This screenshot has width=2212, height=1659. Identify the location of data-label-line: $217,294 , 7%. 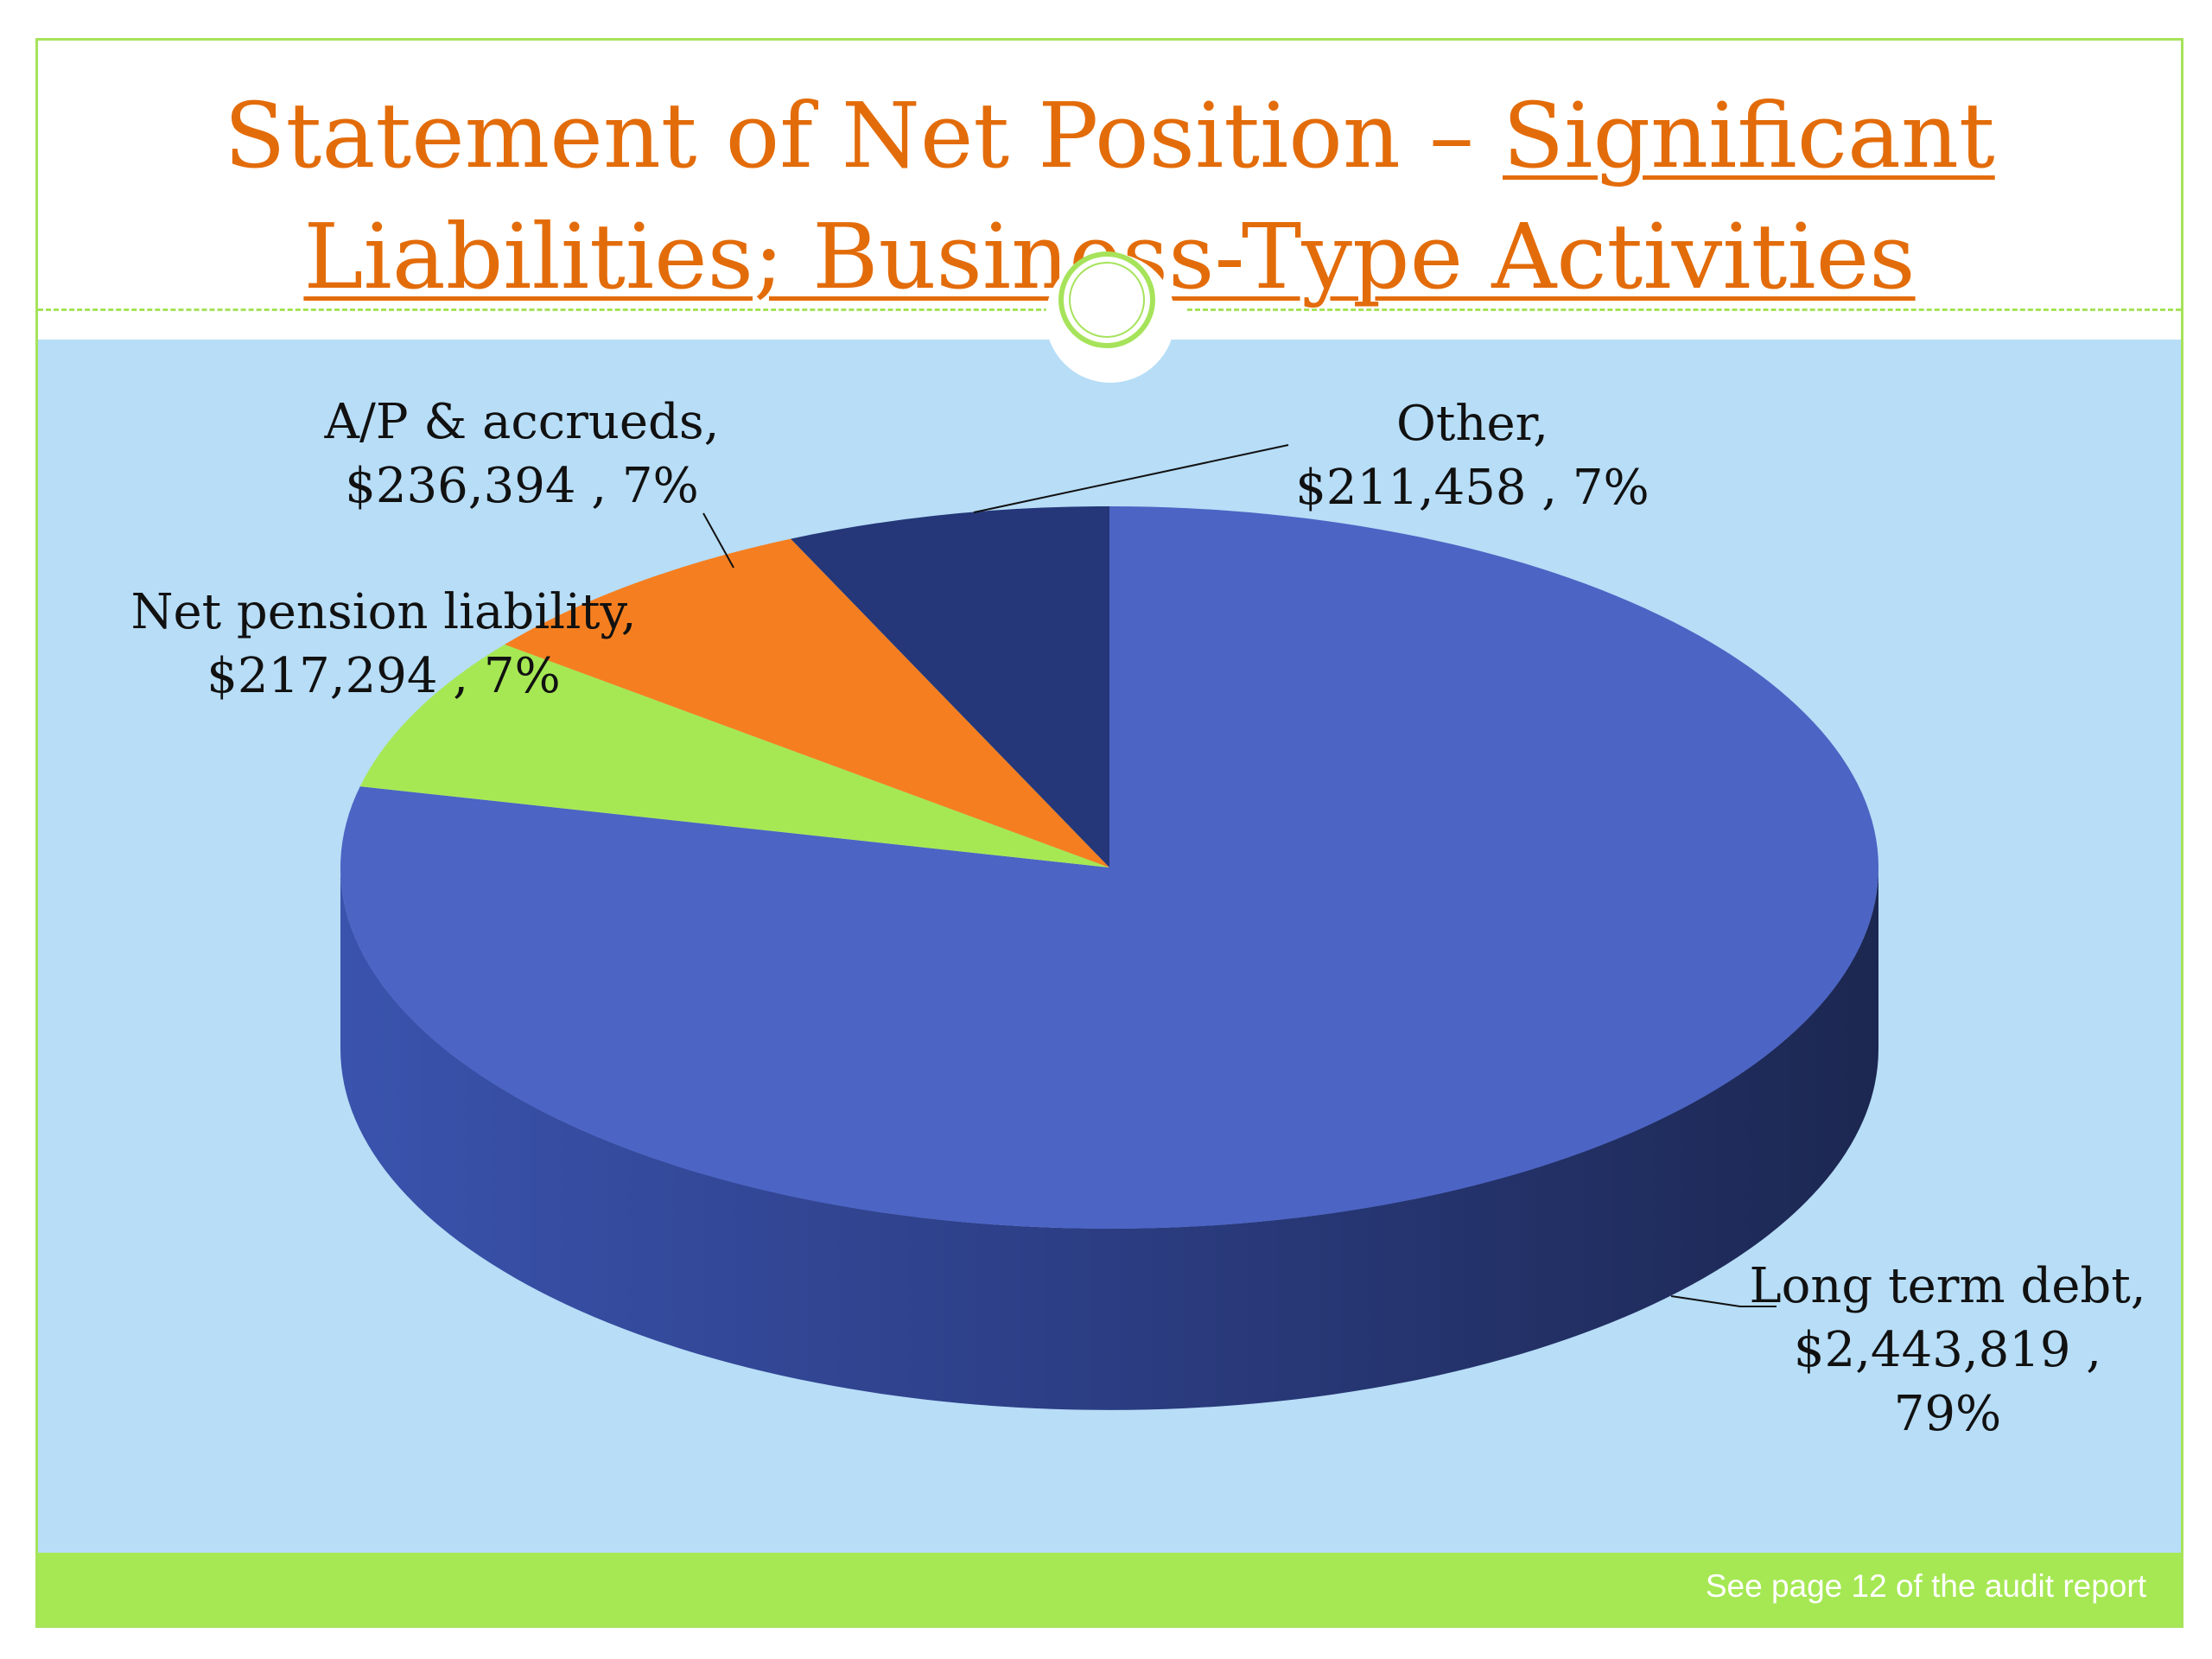
(383, 676).